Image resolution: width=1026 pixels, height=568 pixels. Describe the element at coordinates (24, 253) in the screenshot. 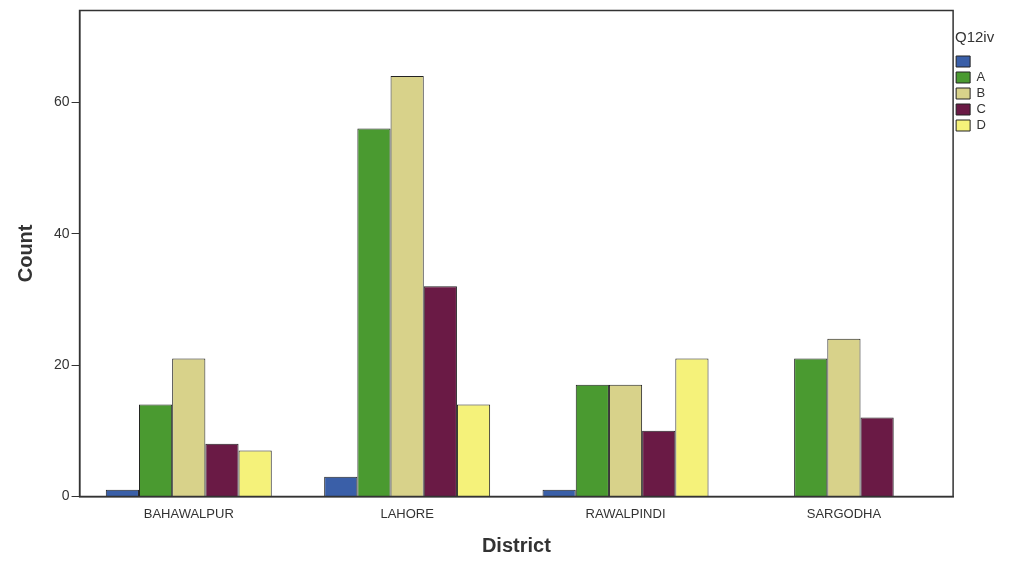

I see `y-axis-title: Count` at that location.